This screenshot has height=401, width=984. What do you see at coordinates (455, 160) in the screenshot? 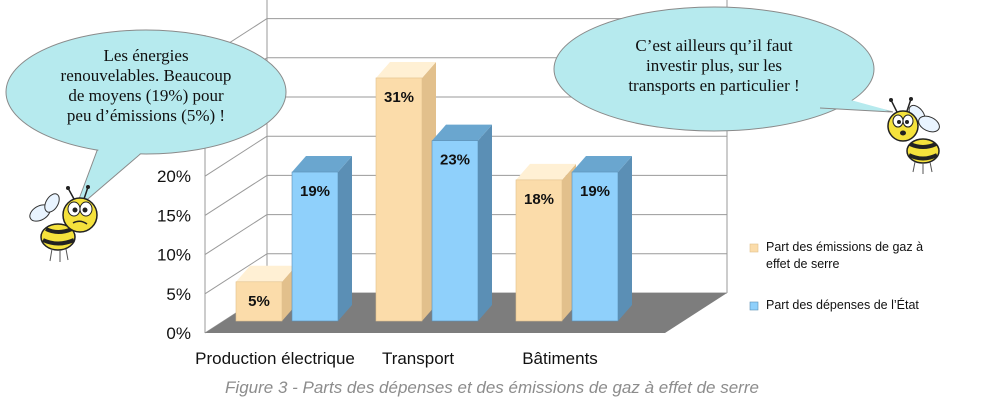
I see `bar-value-label: 23%` at bounding box center [455, 160].